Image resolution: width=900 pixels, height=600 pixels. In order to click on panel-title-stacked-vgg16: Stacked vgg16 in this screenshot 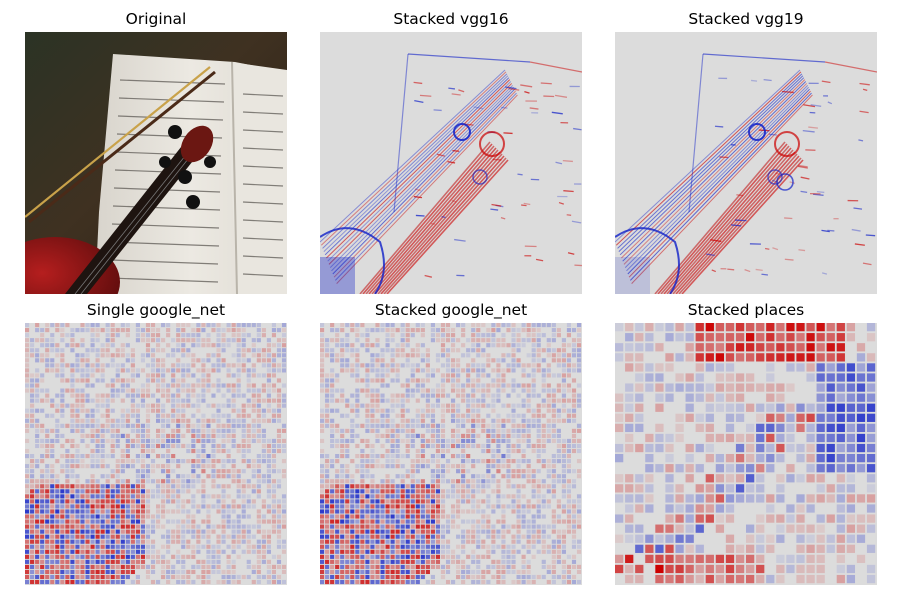, I will do `click(451, 19)`.